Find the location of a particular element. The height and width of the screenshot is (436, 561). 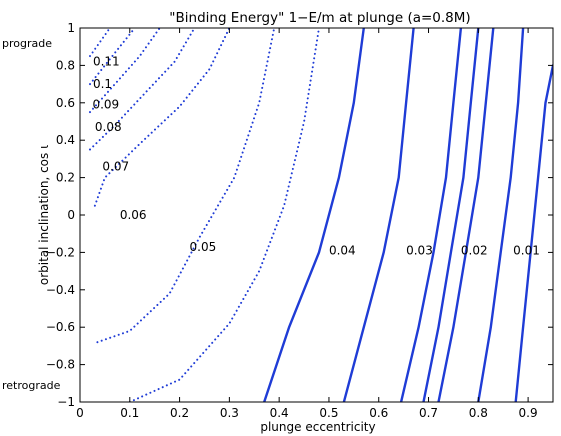

x-tick-label: 0.2 is located at coordinates (179, 413).